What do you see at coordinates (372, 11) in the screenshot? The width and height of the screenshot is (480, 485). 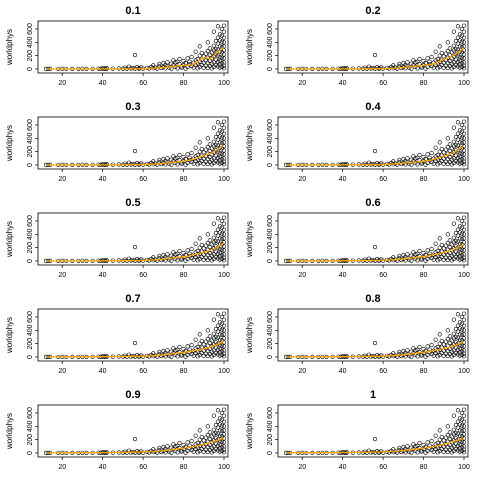 I see `panel-title: 0.2` at bounding box center [372, 11].